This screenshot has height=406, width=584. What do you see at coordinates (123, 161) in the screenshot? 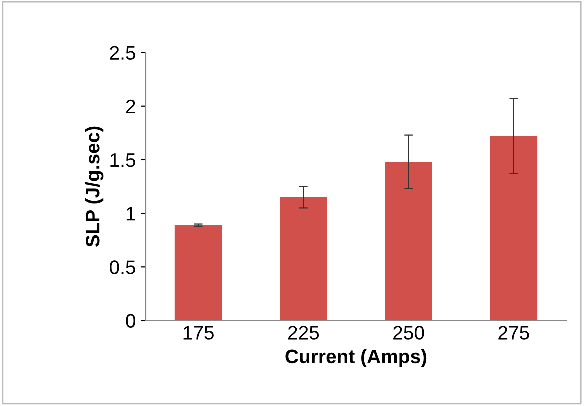
I see `y-tick-label: 1.5` at bounding box center [123, 161].